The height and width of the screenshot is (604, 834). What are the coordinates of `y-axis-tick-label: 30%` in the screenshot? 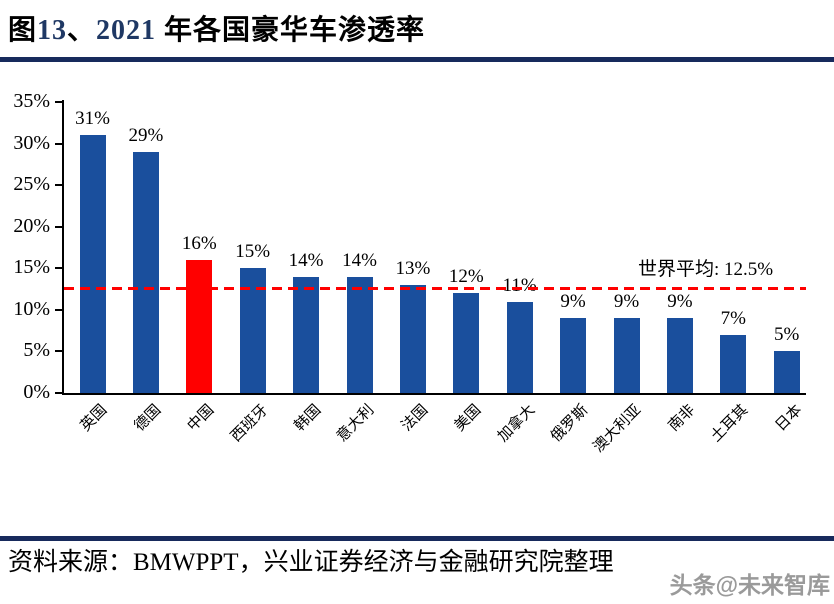 It's located at (31, 142).